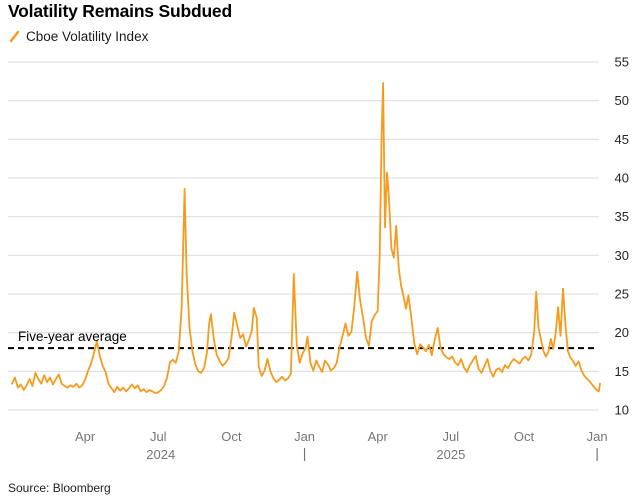  I want to click on average-line-label: Five-year average, so click(72, 337).